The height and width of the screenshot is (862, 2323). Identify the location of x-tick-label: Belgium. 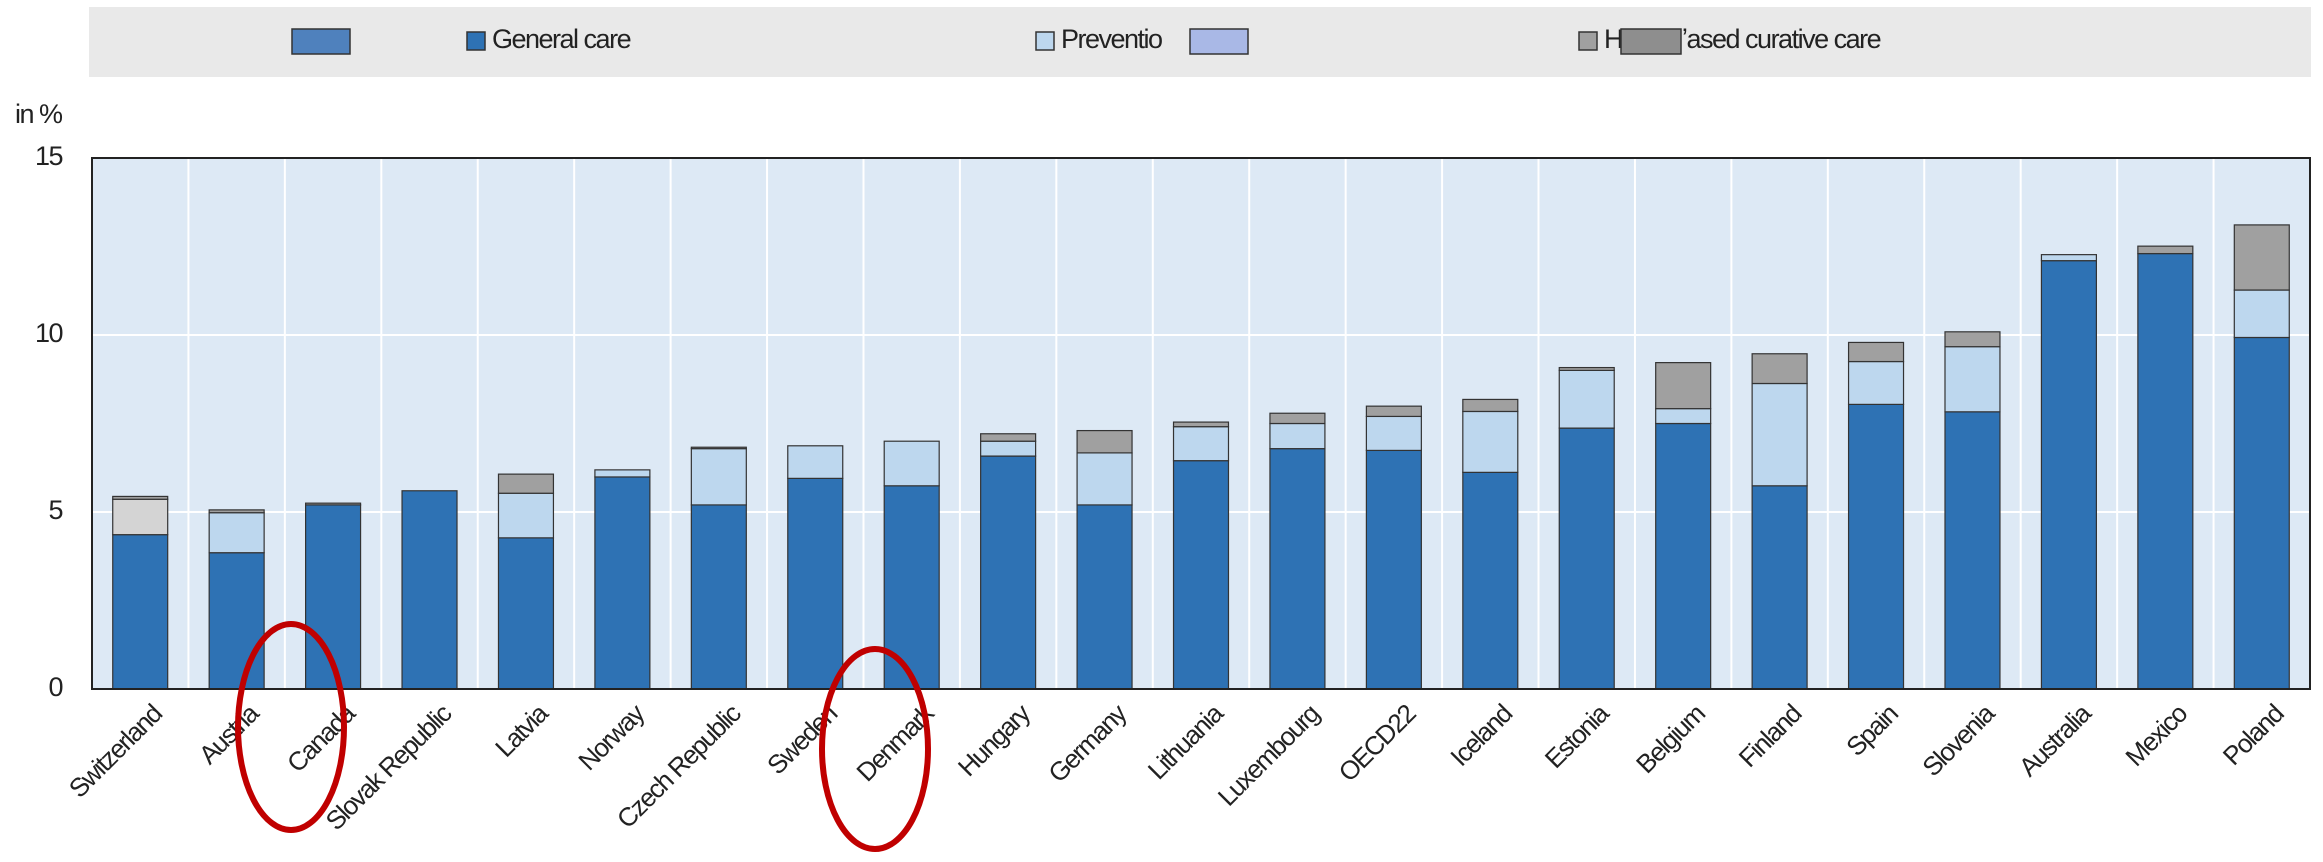
(1670, 739).